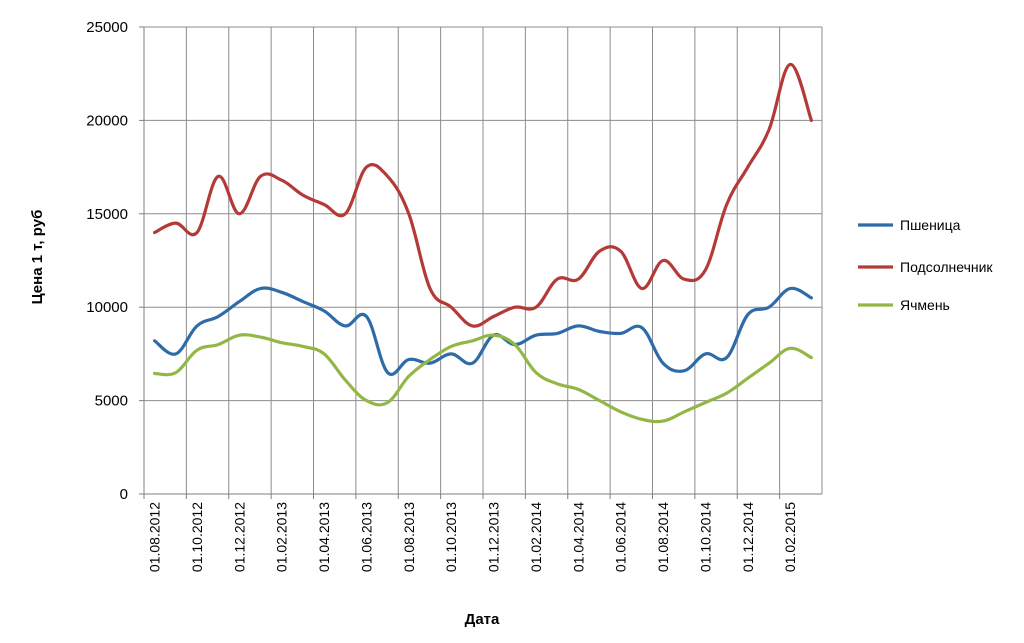 The height and width of the screenshot is (643, 1024). Describe the element at coordinates (451, 537) in the screenshot. I see `x-tick-label: 01.10.2013` at that location.